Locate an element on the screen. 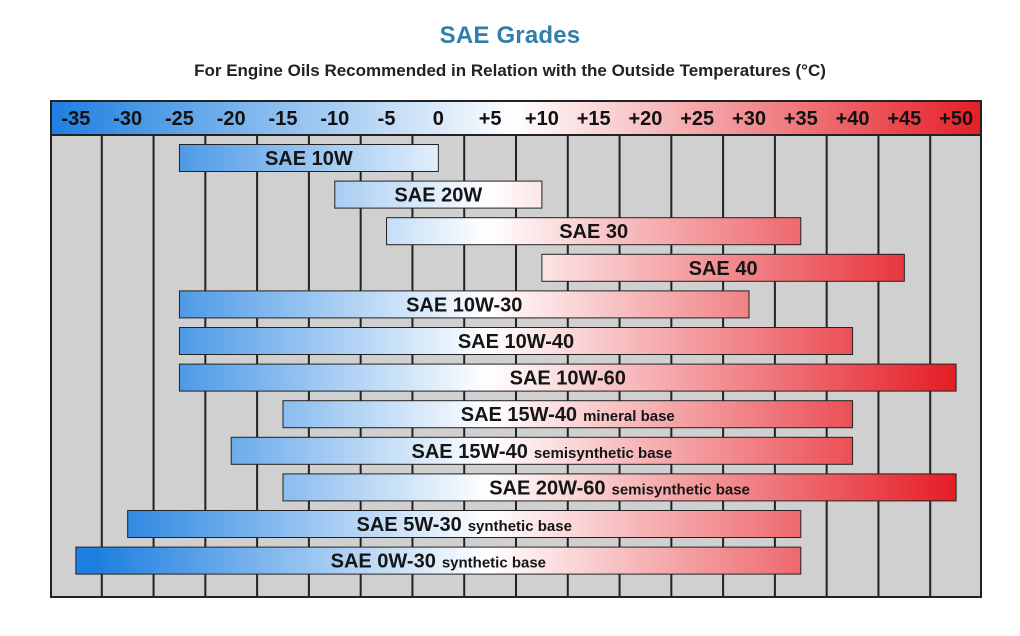  tick-label: +10 is located at coordinates (542, 119).